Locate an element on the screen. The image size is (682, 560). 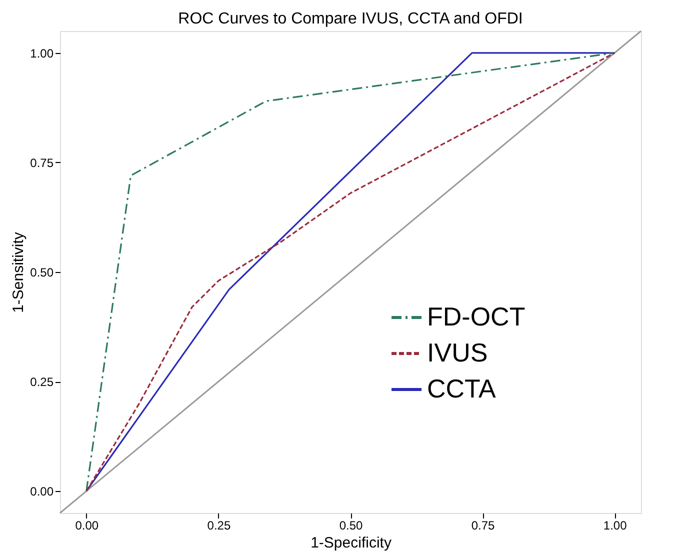
y-axis-title: 1-Sensitivity is located at coordinates (19, 272).